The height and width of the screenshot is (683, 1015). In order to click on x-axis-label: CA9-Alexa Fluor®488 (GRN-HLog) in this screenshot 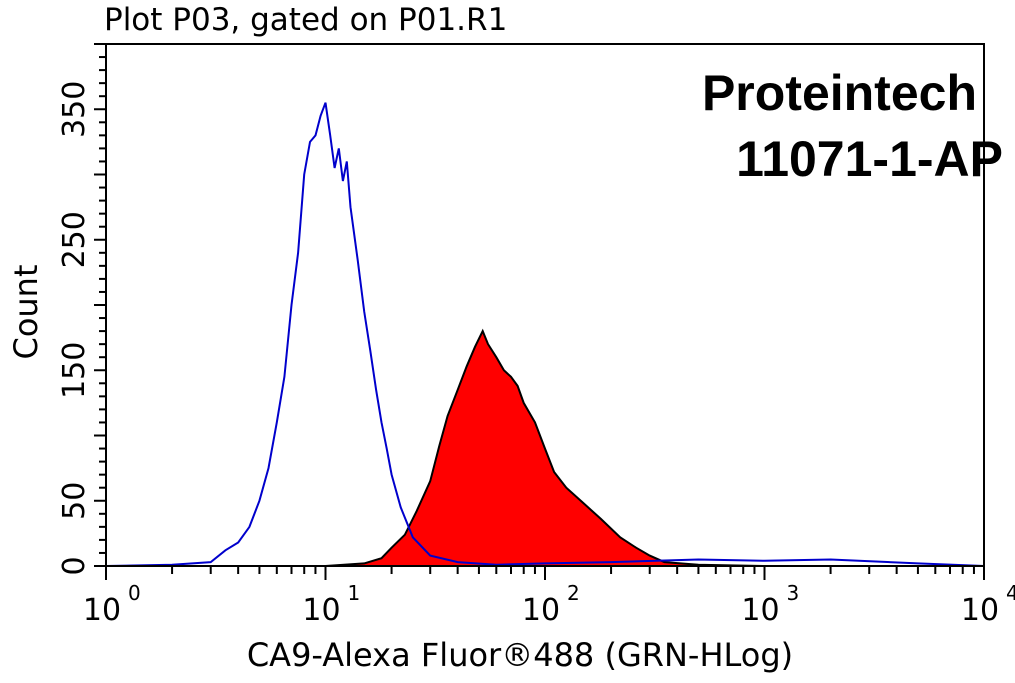, I will do `click(520, 655)`.